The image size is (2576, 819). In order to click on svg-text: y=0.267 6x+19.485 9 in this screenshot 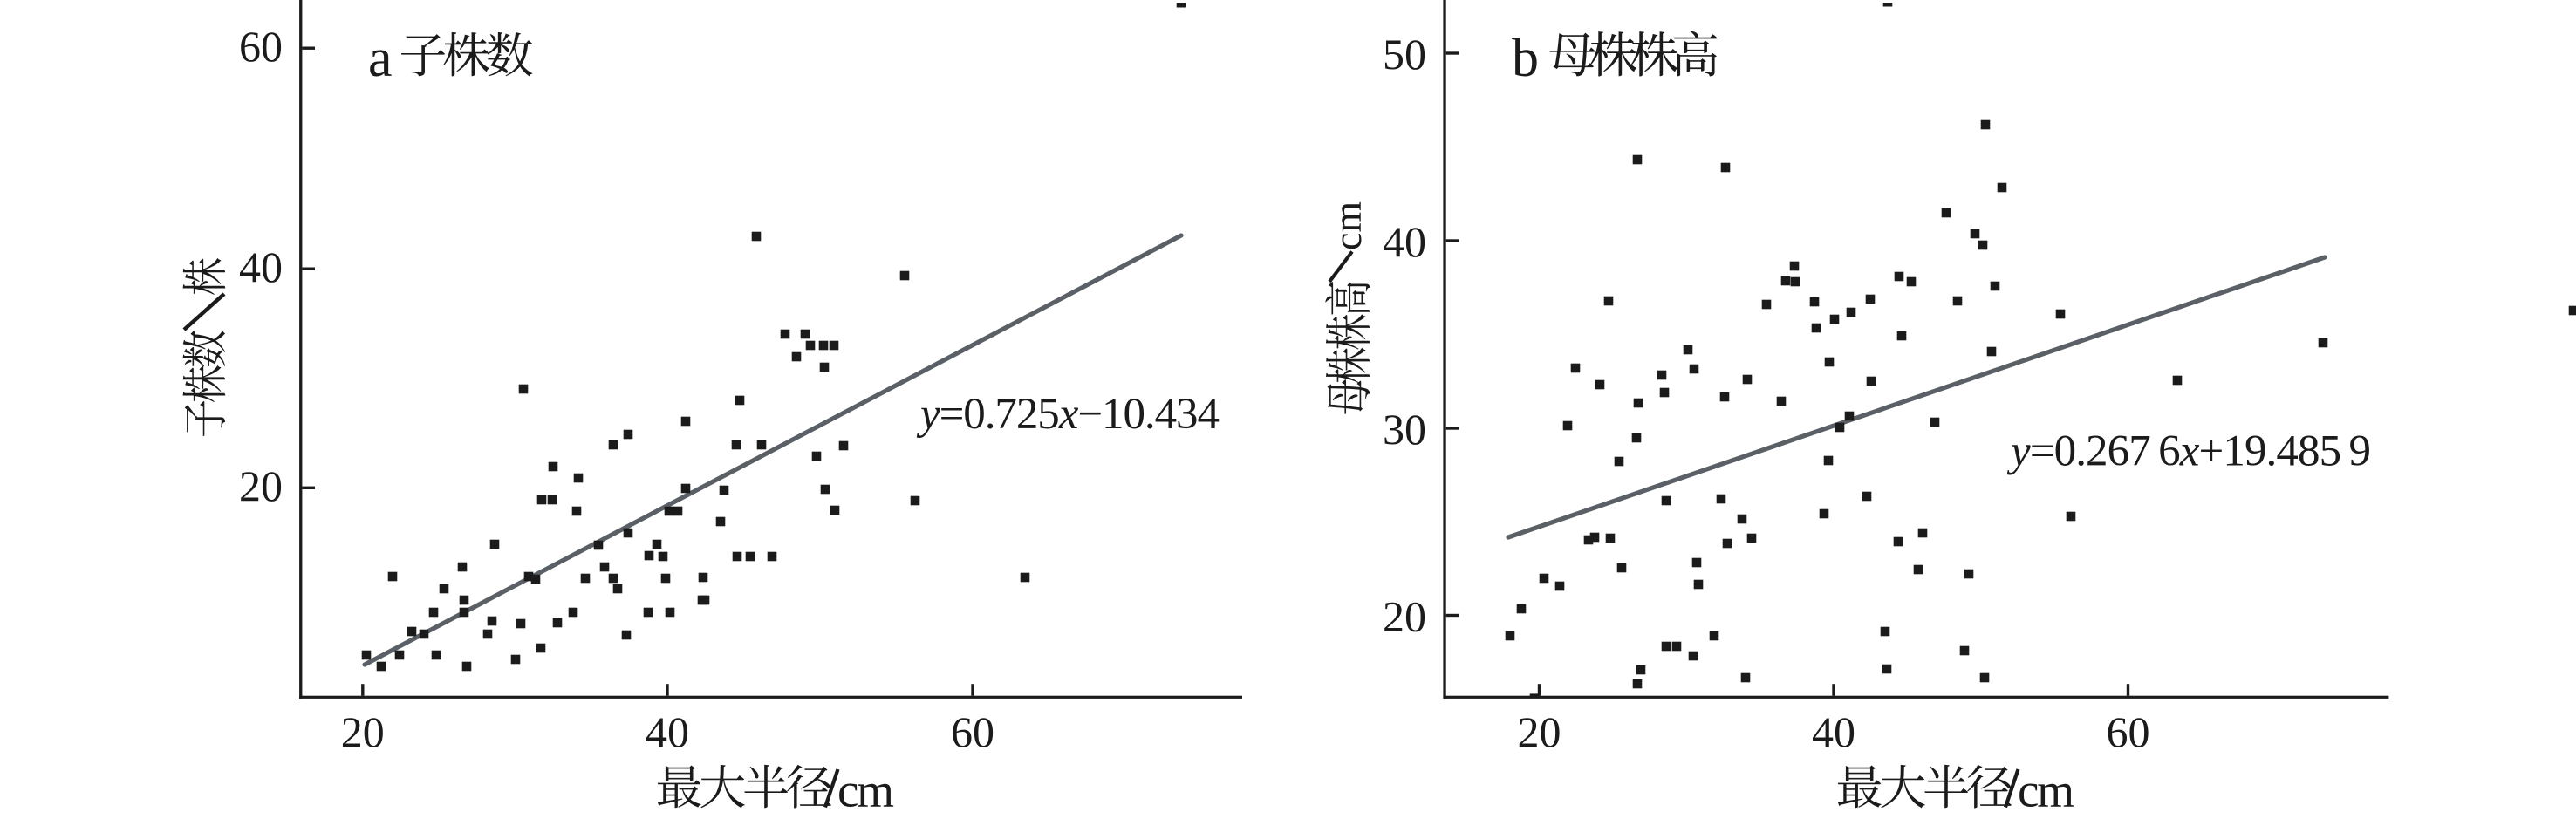, I will do `click(2188, 451)`.